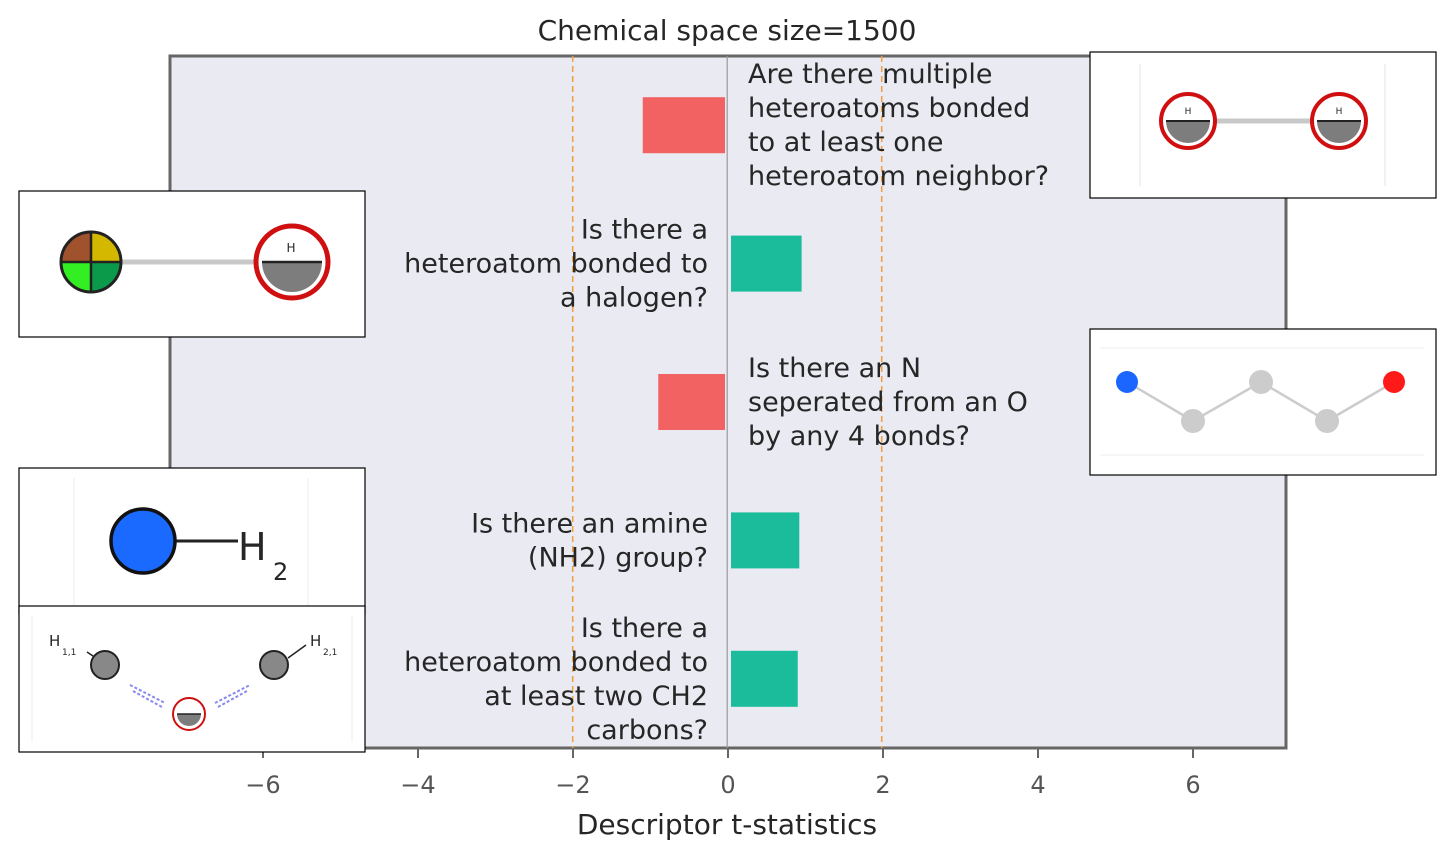 The image size is (1454, 857). Describe the element at coordinates (192, 264) in the screenshot. I see `inset-heteroatom-halogen-molecule: H` at that location.